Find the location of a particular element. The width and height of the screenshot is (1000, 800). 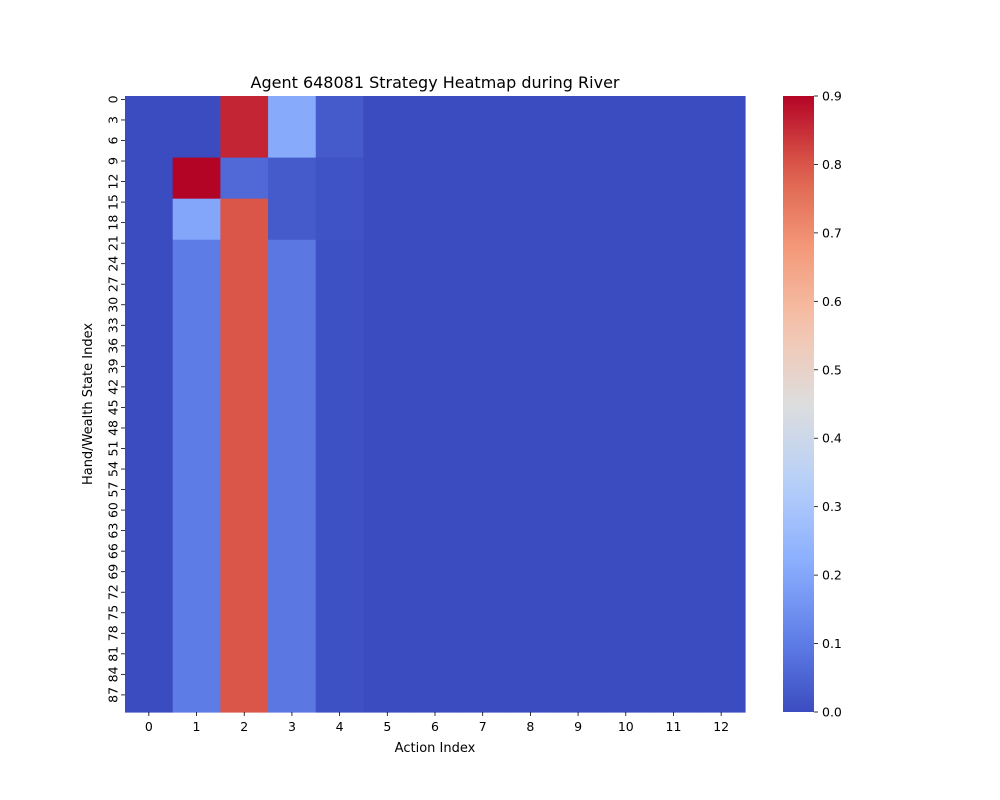

heatmap-cell-g0-c1 is located at coordinates (196, 127).